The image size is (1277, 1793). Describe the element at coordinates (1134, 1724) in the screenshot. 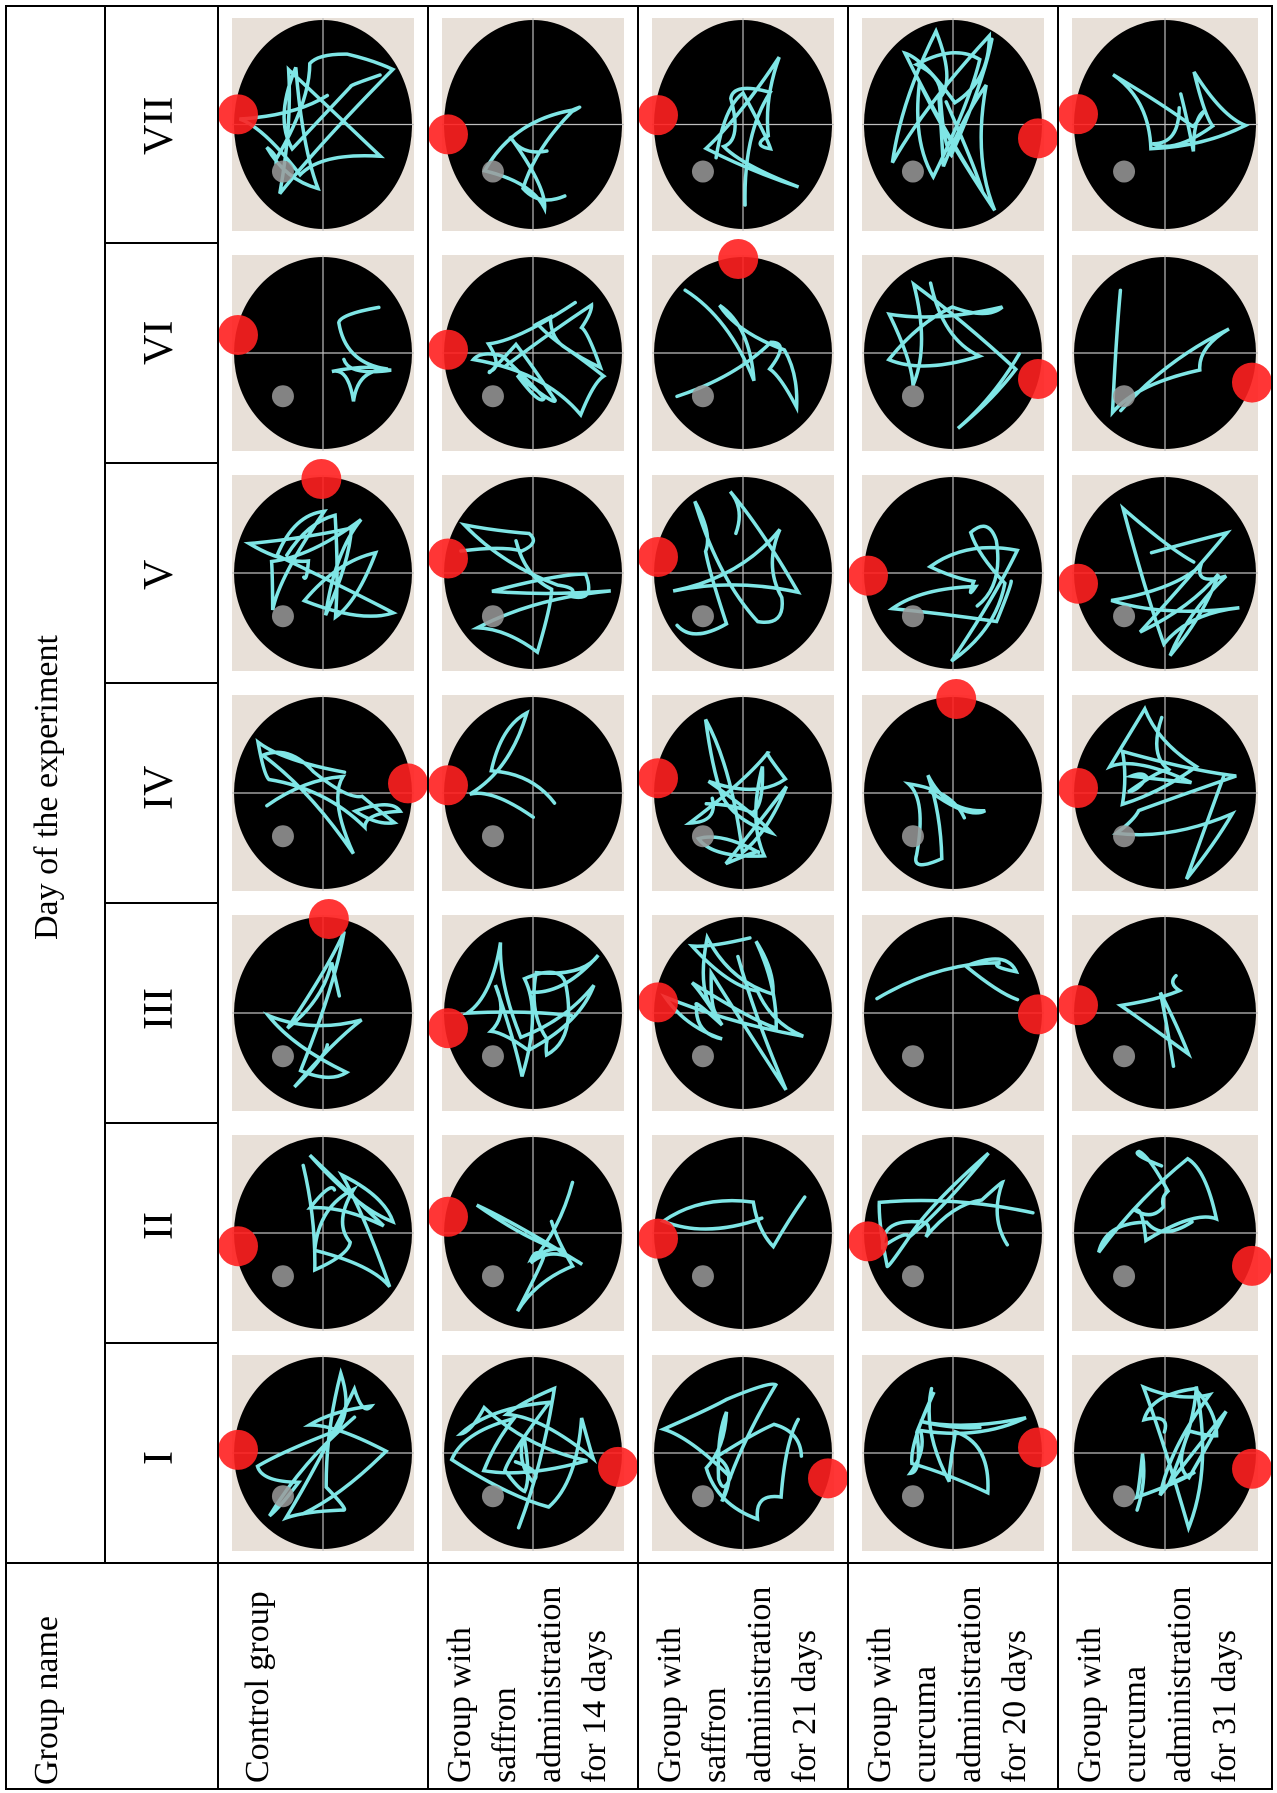

I see `group-label-curcuma-31-line-2: curcuma` at that location.